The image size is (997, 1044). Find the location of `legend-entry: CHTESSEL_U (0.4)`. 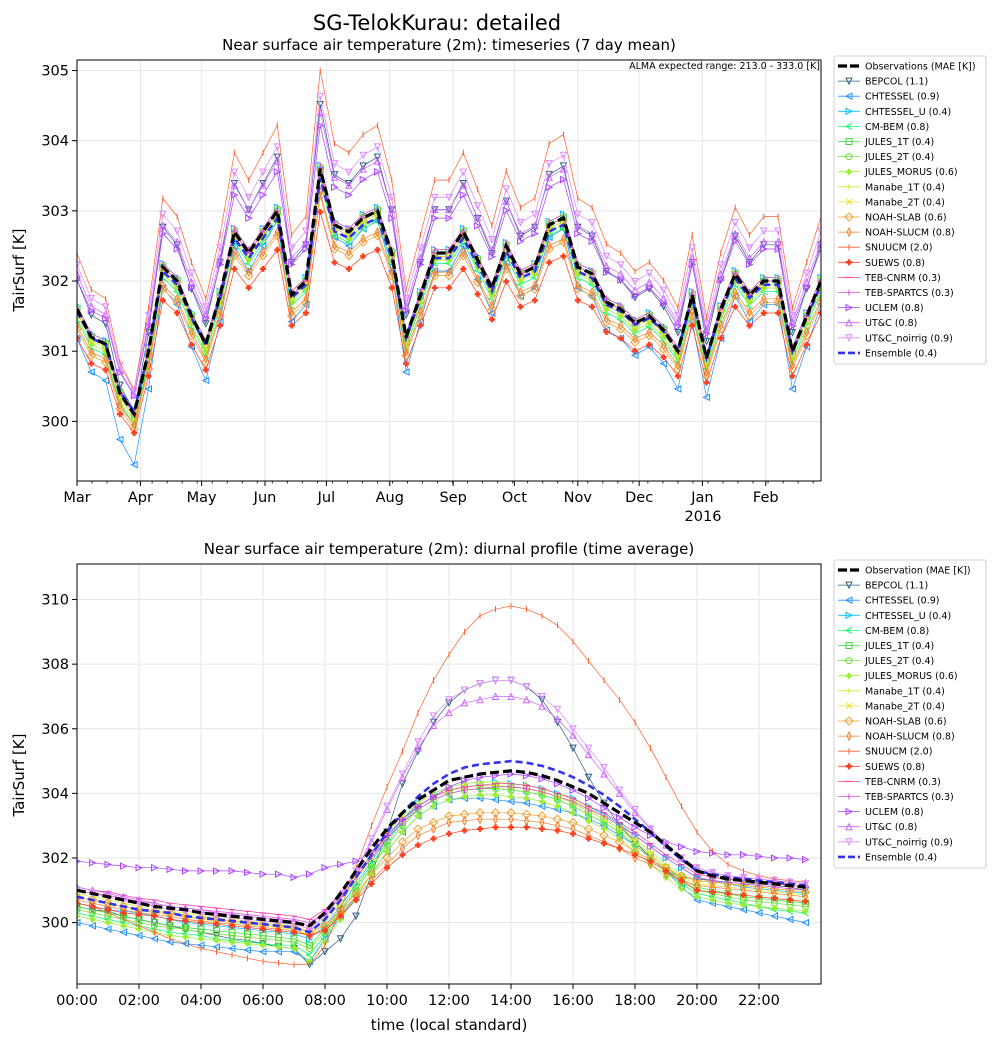

legend-entry: CHTESSEL_U (0.4) is located at coordinates (894, 616).